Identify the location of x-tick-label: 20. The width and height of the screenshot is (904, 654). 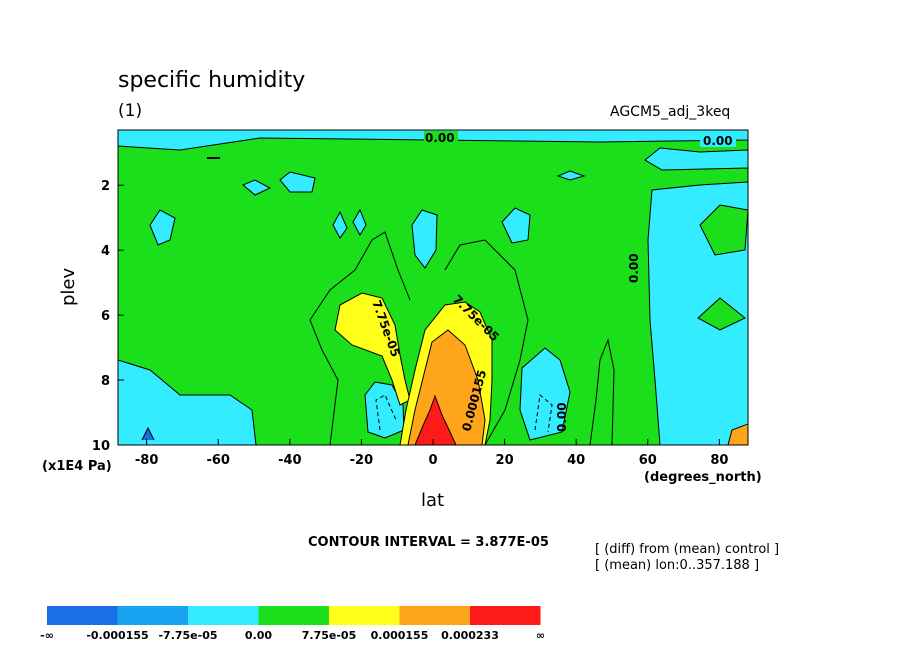
(505, 460).